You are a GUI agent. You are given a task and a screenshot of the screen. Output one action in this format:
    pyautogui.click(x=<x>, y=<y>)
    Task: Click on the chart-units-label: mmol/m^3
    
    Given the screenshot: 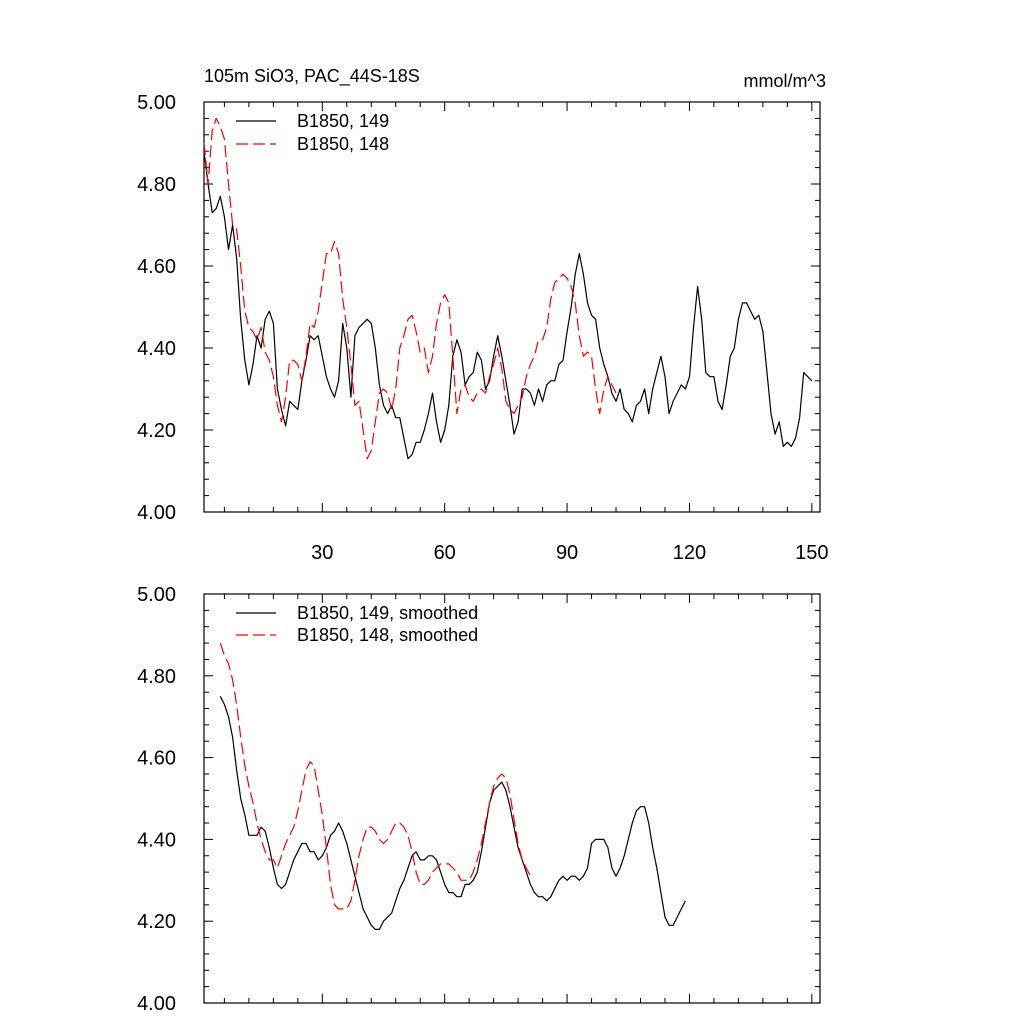 What is the action you would take?
    pyautogui.click(x=785, y=81)
    